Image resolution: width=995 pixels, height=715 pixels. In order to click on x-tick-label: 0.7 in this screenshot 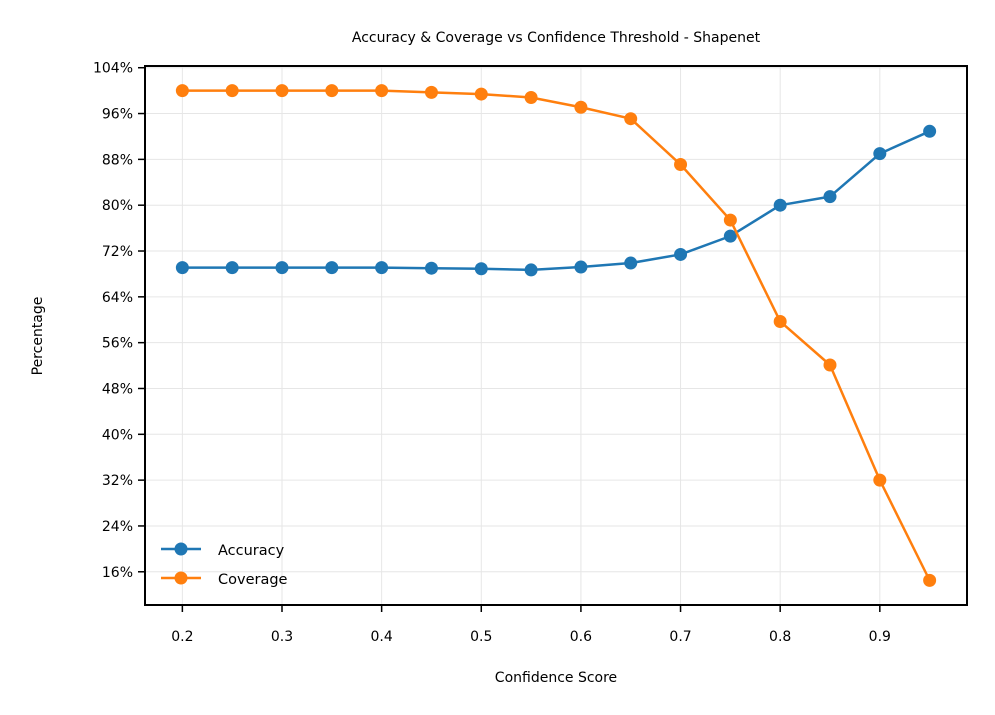, I will do `click(680, 637)`.